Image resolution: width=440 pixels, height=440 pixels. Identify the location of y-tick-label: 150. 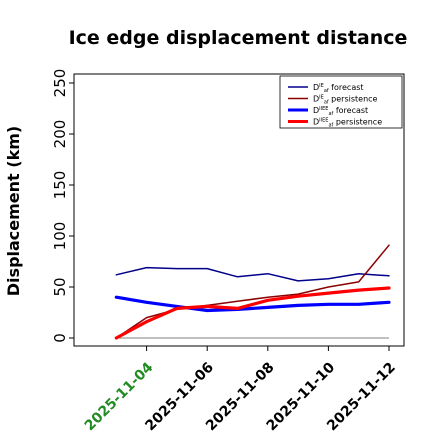
(60, 185).